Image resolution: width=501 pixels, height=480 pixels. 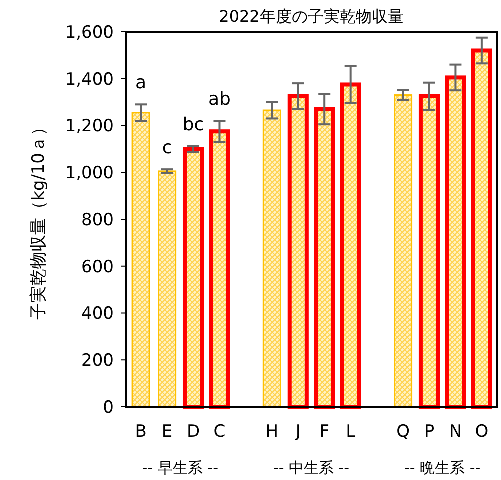 I want to click on y-tick-label: 1,400, so click(x=89, y=80).